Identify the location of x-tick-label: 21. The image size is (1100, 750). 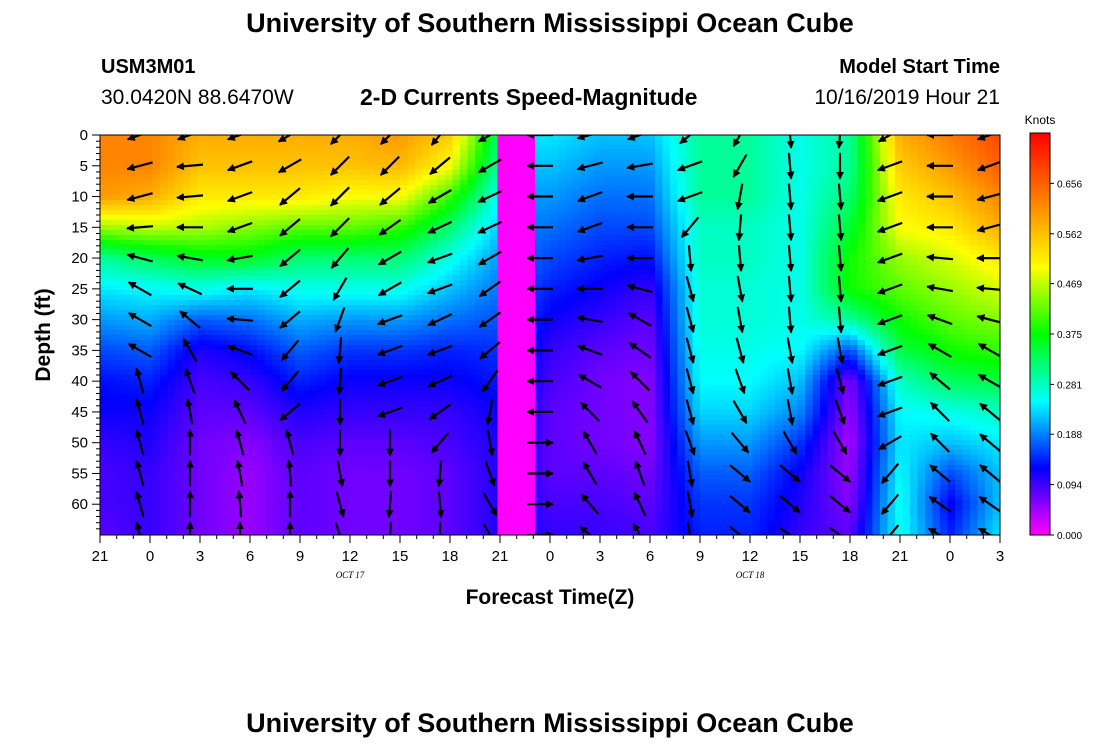
(500, 556).